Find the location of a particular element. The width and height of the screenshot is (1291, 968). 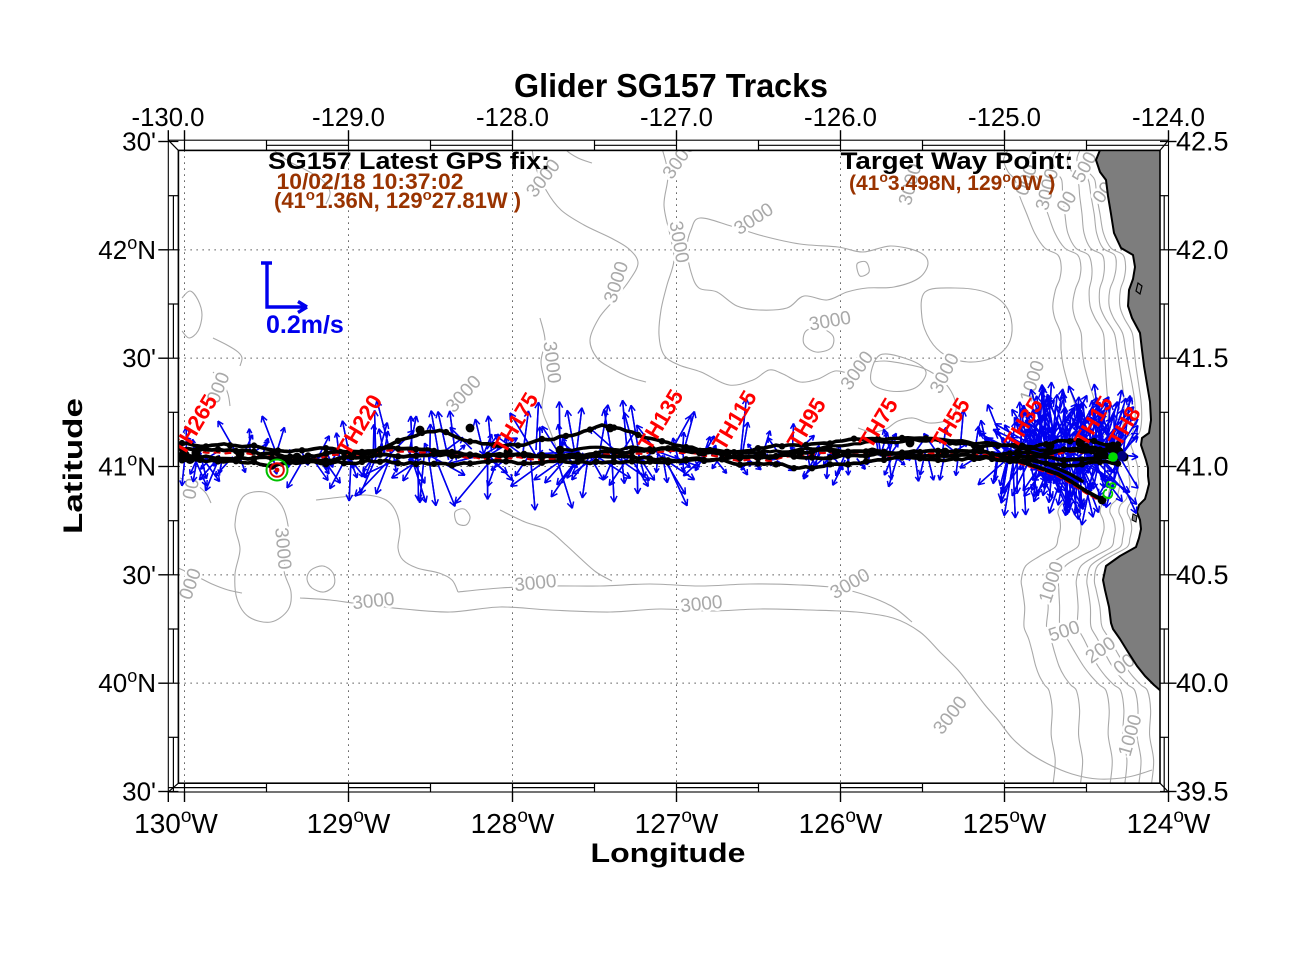

svg-text: SG157 Latest GPS fix: is located at coordinates (409, 161).